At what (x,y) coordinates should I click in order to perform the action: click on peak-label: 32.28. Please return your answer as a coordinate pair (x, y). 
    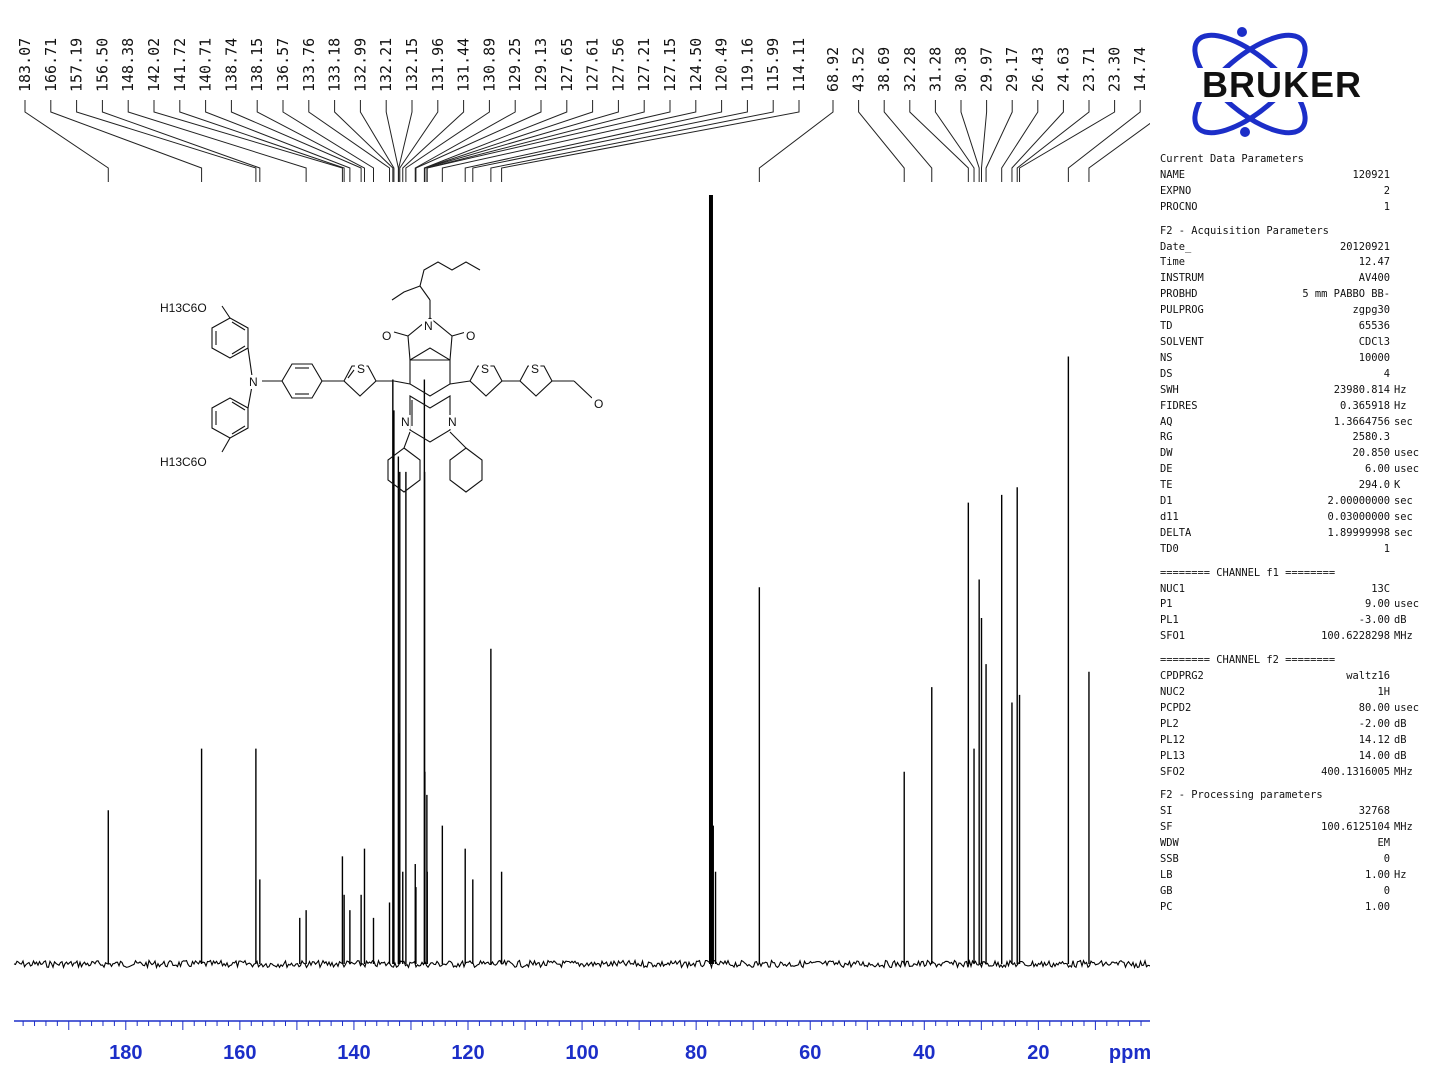
    Looking at the image, I should click on (910, 69).